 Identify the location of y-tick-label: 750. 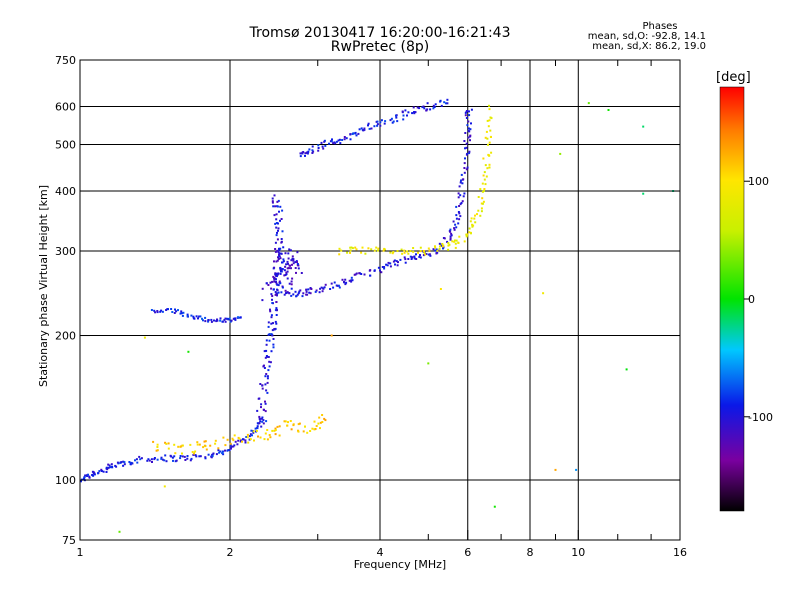
(65, 60).